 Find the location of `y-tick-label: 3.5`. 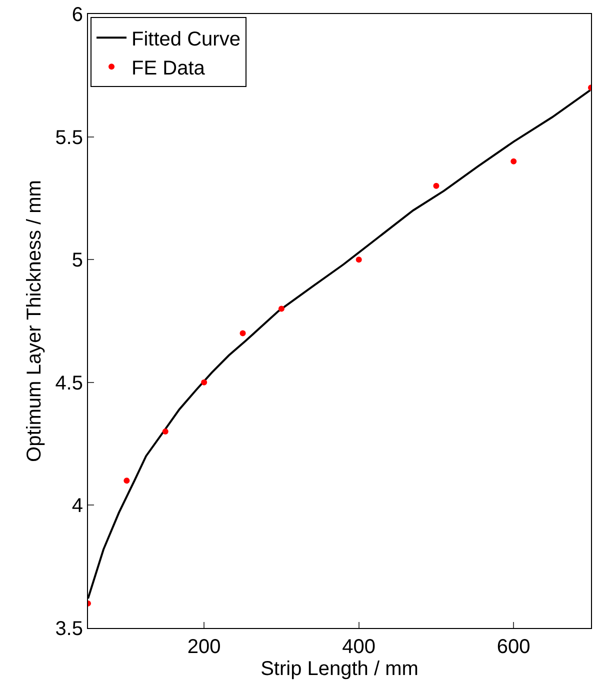

y-tick-label: 3.5 is located at coordinates (69, 629).